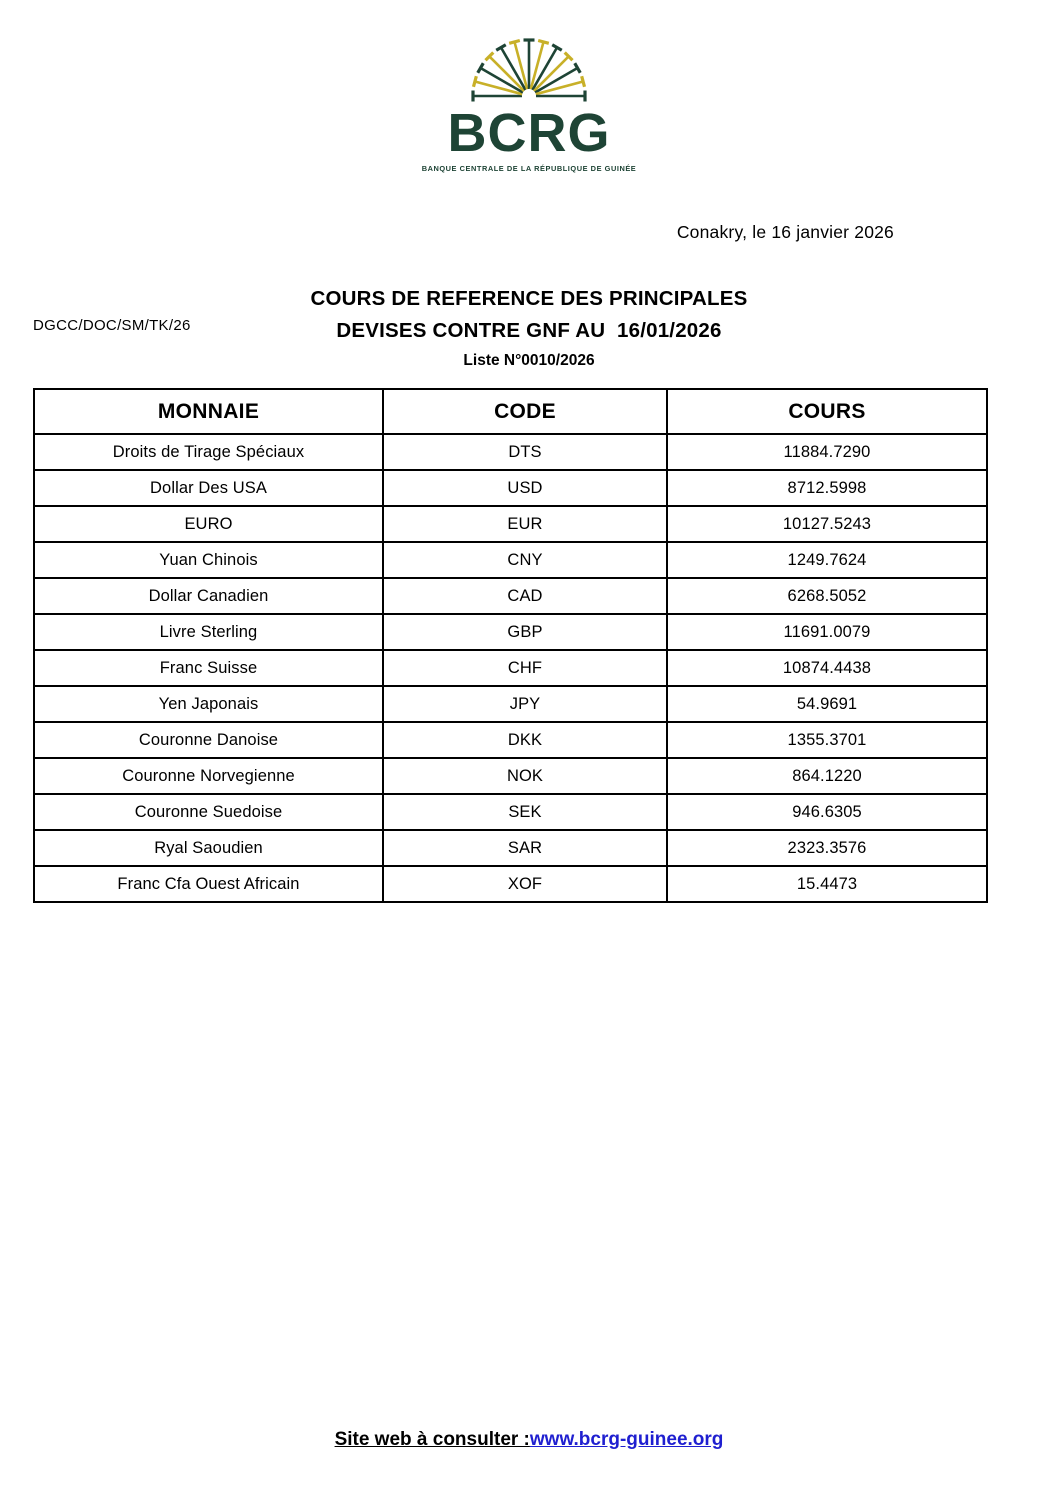  I want to click on cell-monnaie: Franc Cfa Ouest Africain, so click(208, 884).